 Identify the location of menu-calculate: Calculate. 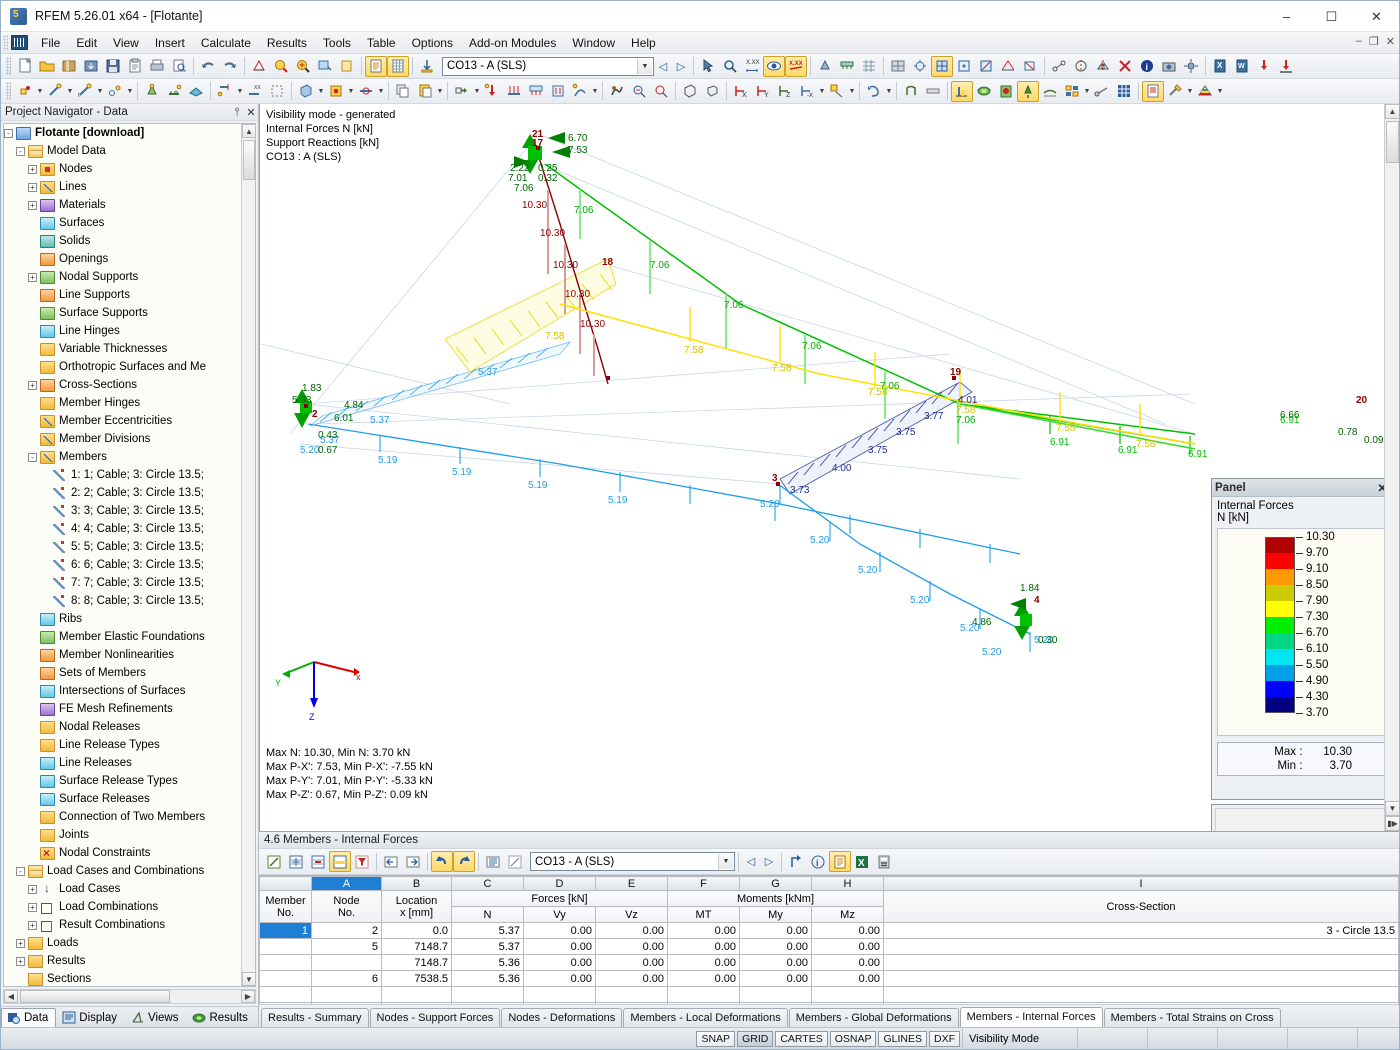
(225, 42).